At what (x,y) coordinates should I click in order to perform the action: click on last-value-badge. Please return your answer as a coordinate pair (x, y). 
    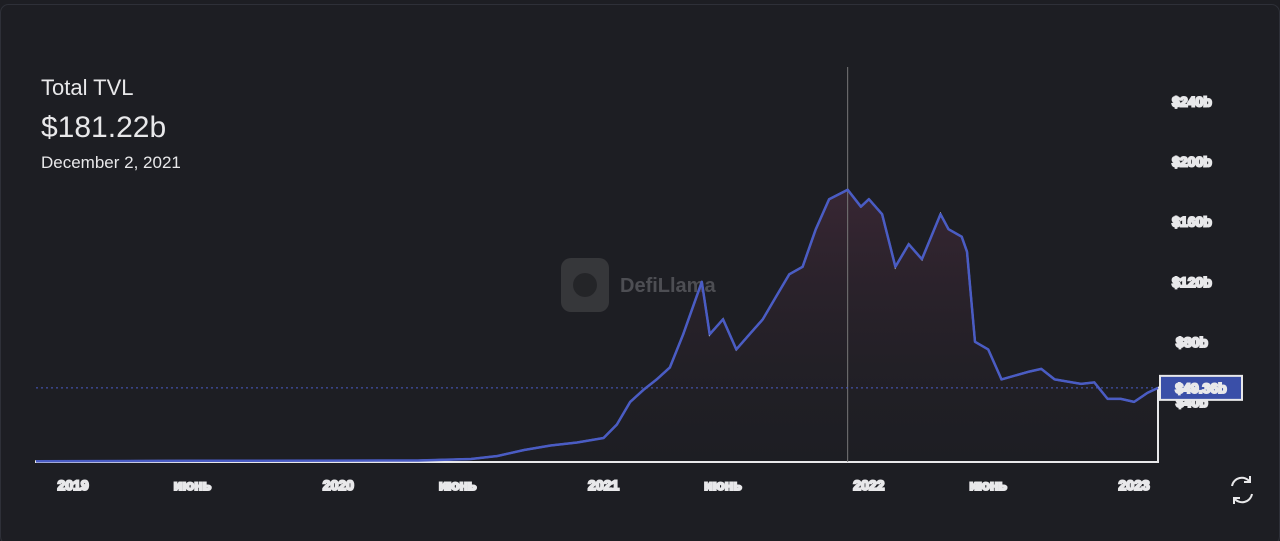
    Looking at the image, I should click on (1201, 387).